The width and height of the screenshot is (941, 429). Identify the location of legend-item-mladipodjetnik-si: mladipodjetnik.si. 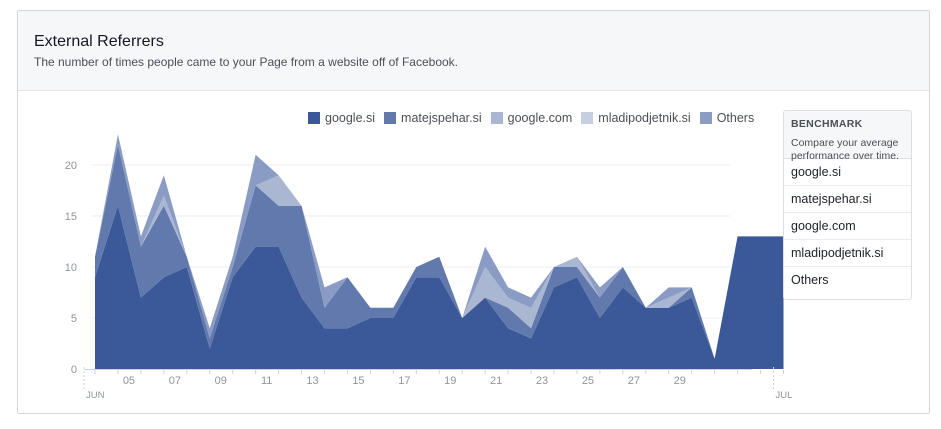
(636, 118).